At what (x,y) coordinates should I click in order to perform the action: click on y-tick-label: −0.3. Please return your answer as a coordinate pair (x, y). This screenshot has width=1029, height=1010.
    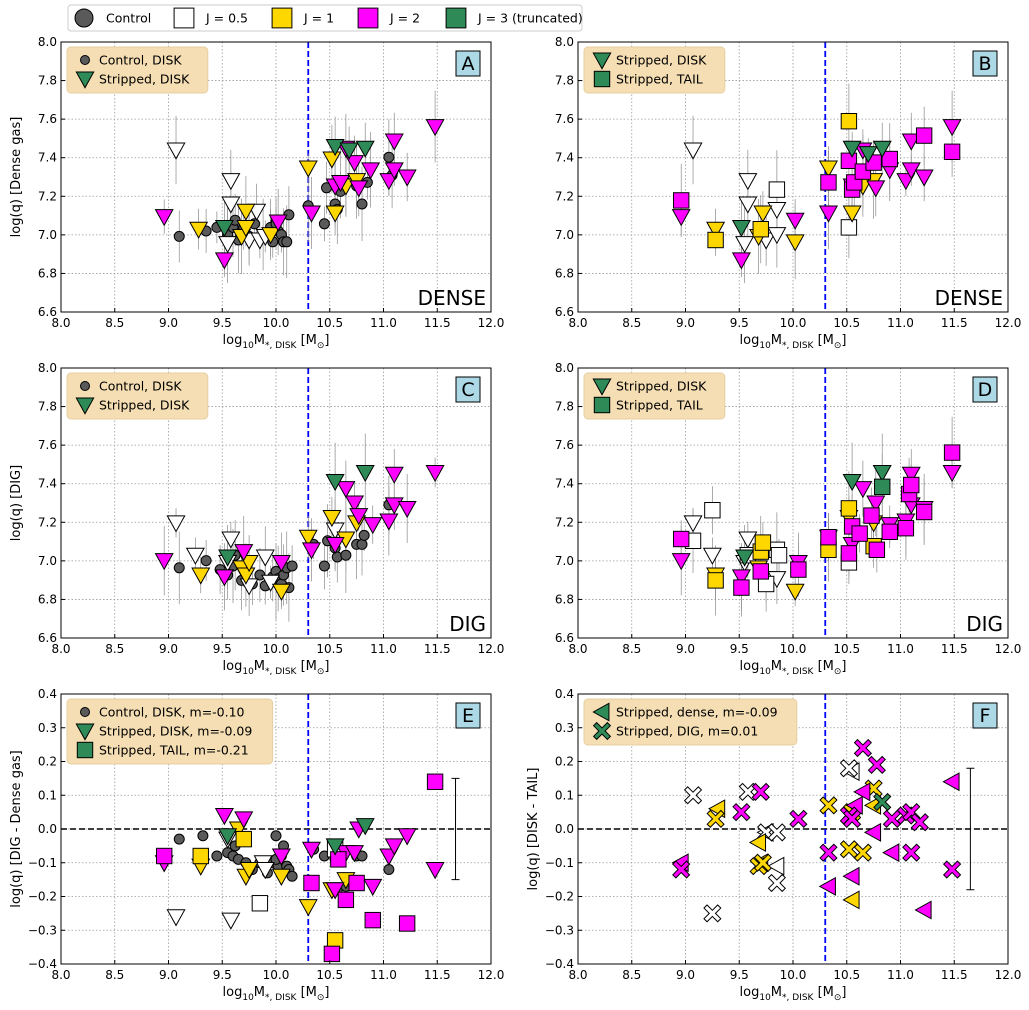
    Looking at the image, I should click on (42, 930).